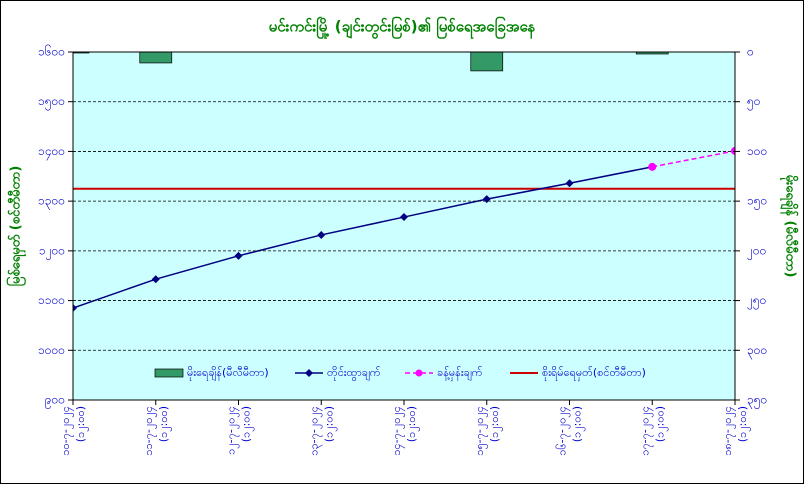 Image resolution: width=805 pixels, height=485 pixels. Describe the element at coordinates (169, 373) in the screenshot. I see `legend-swatch` at that location.